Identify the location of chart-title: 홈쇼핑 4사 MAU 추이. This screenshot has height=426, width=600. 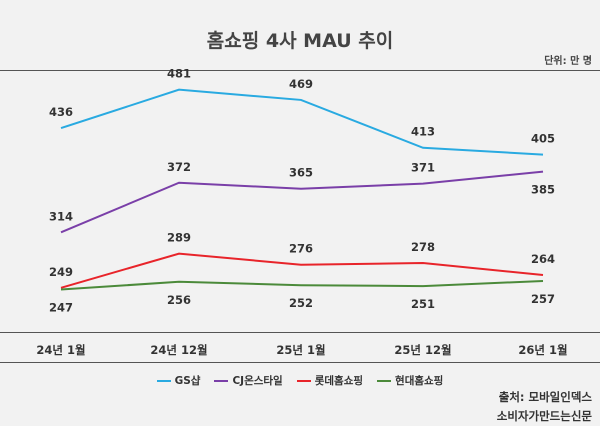
(300, 41).